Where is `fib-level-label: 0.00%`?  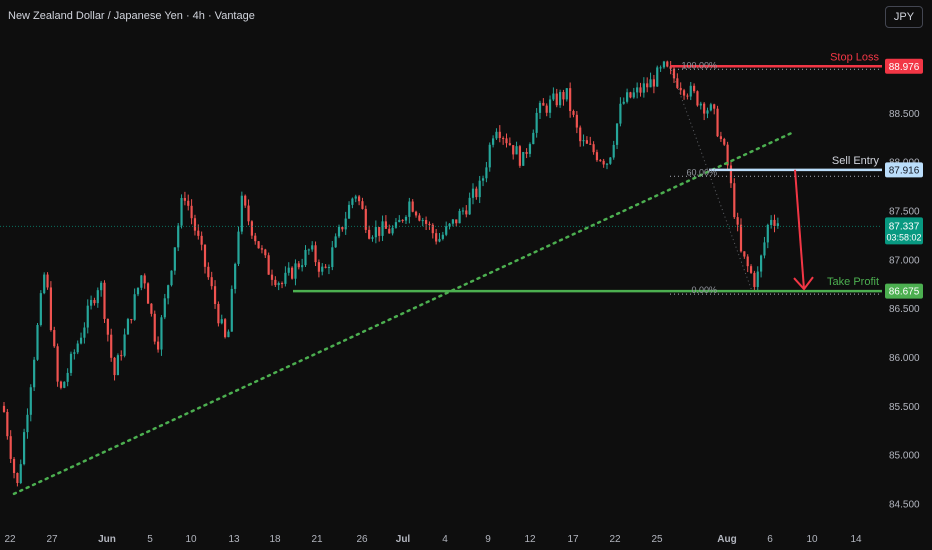
fib-level-label: 0.00% is located at coordinates (704, 290).